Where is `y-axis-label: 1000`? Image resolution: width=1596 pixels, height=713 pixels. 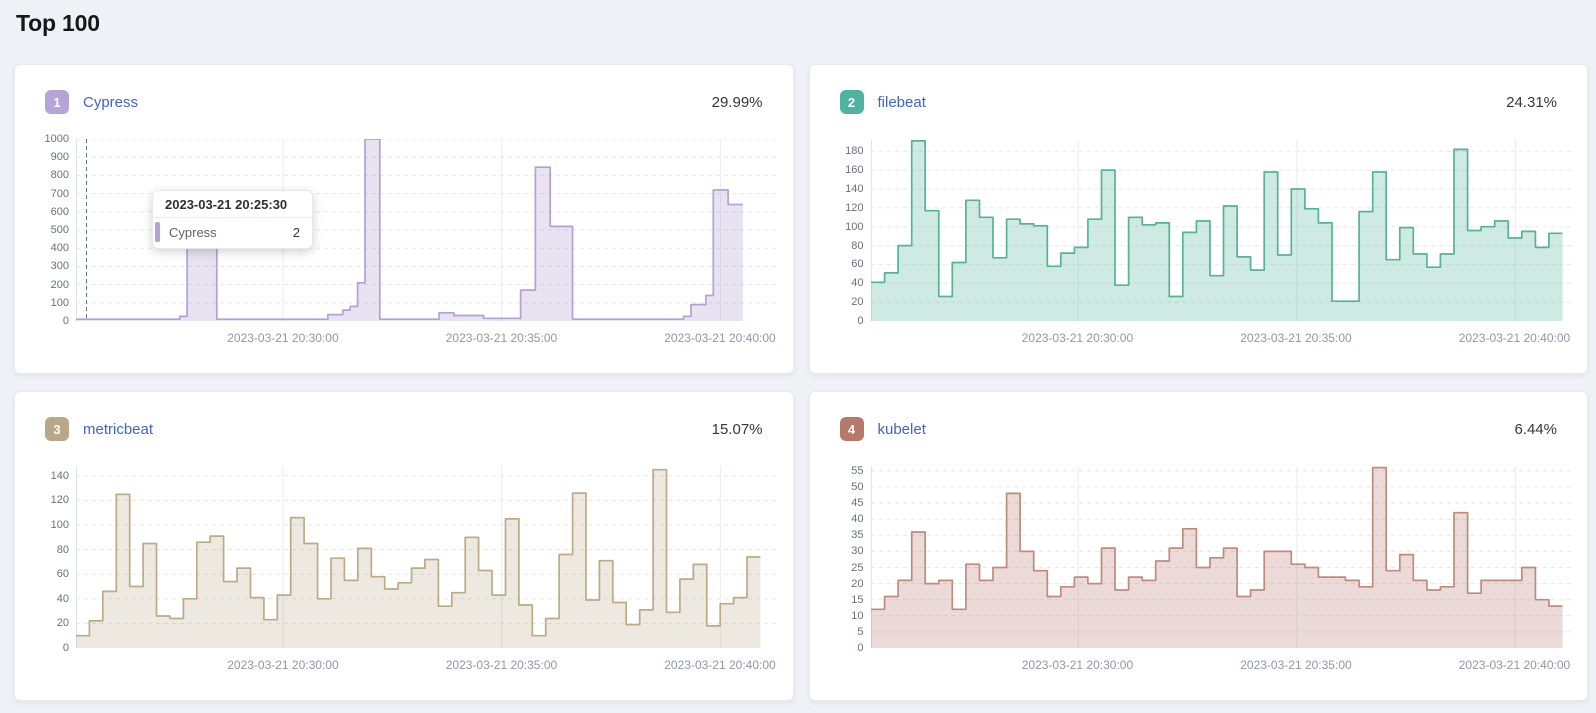
y-axis-label: 1000 is located at coordinates (56, 139).